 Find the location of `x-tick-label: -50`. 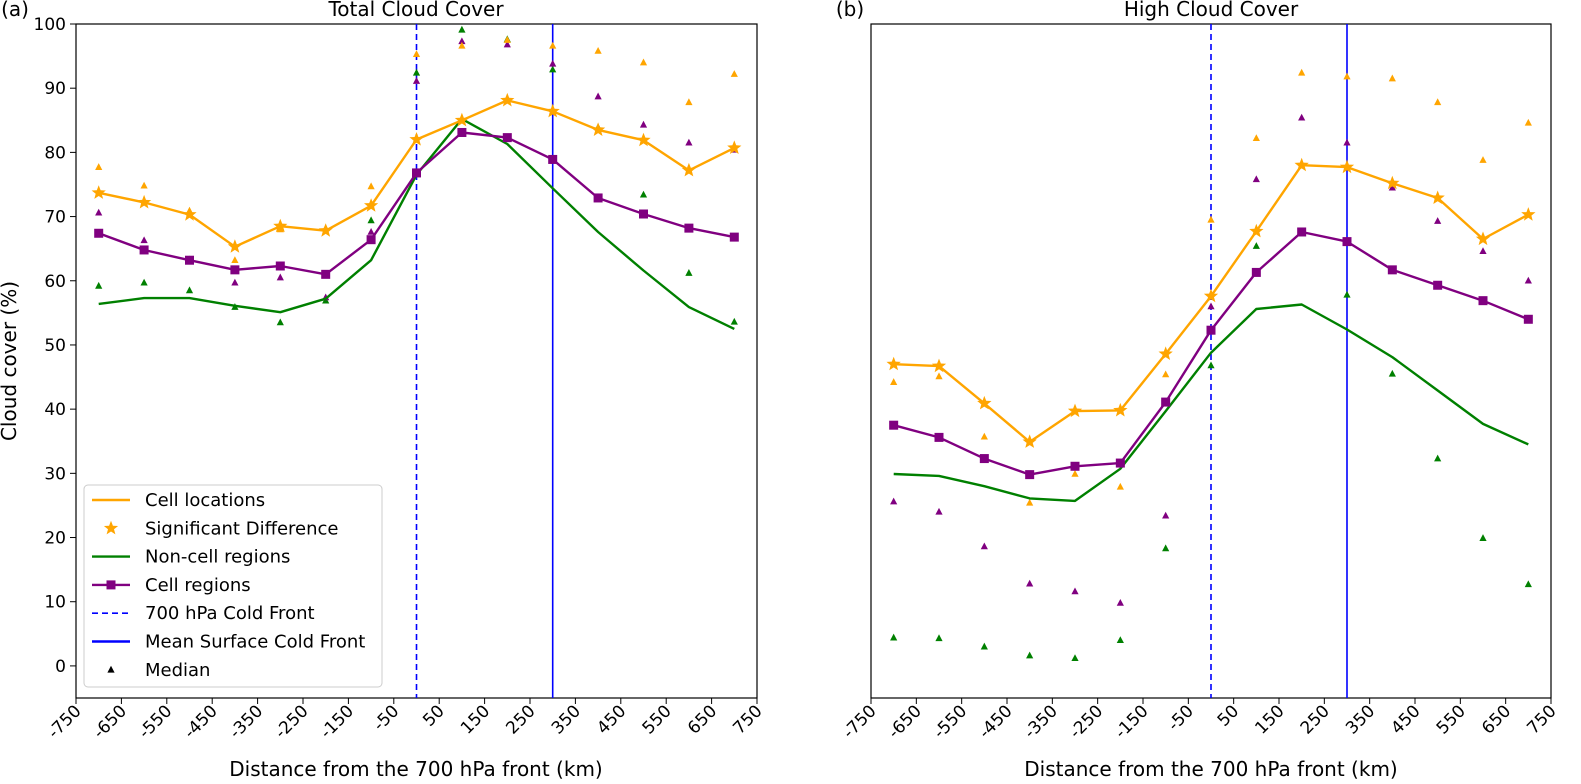

x-tick-label: -50 is located at coordinates (1181, 718).